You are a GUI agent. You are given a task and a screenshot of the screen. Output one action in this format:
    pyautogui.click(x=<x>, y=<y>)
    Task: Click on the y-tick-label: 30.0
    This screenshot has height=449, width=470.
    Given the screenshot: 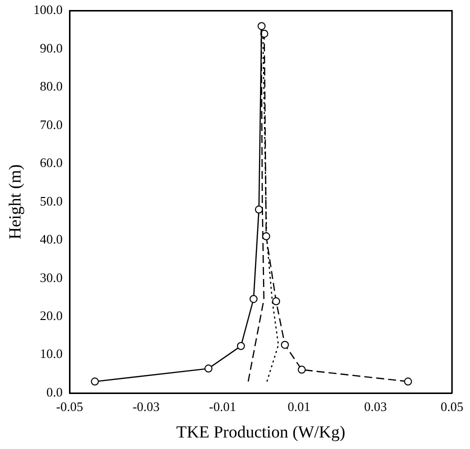 What is the action you would take?
    pyautogui.click(x=51, y=277)
    